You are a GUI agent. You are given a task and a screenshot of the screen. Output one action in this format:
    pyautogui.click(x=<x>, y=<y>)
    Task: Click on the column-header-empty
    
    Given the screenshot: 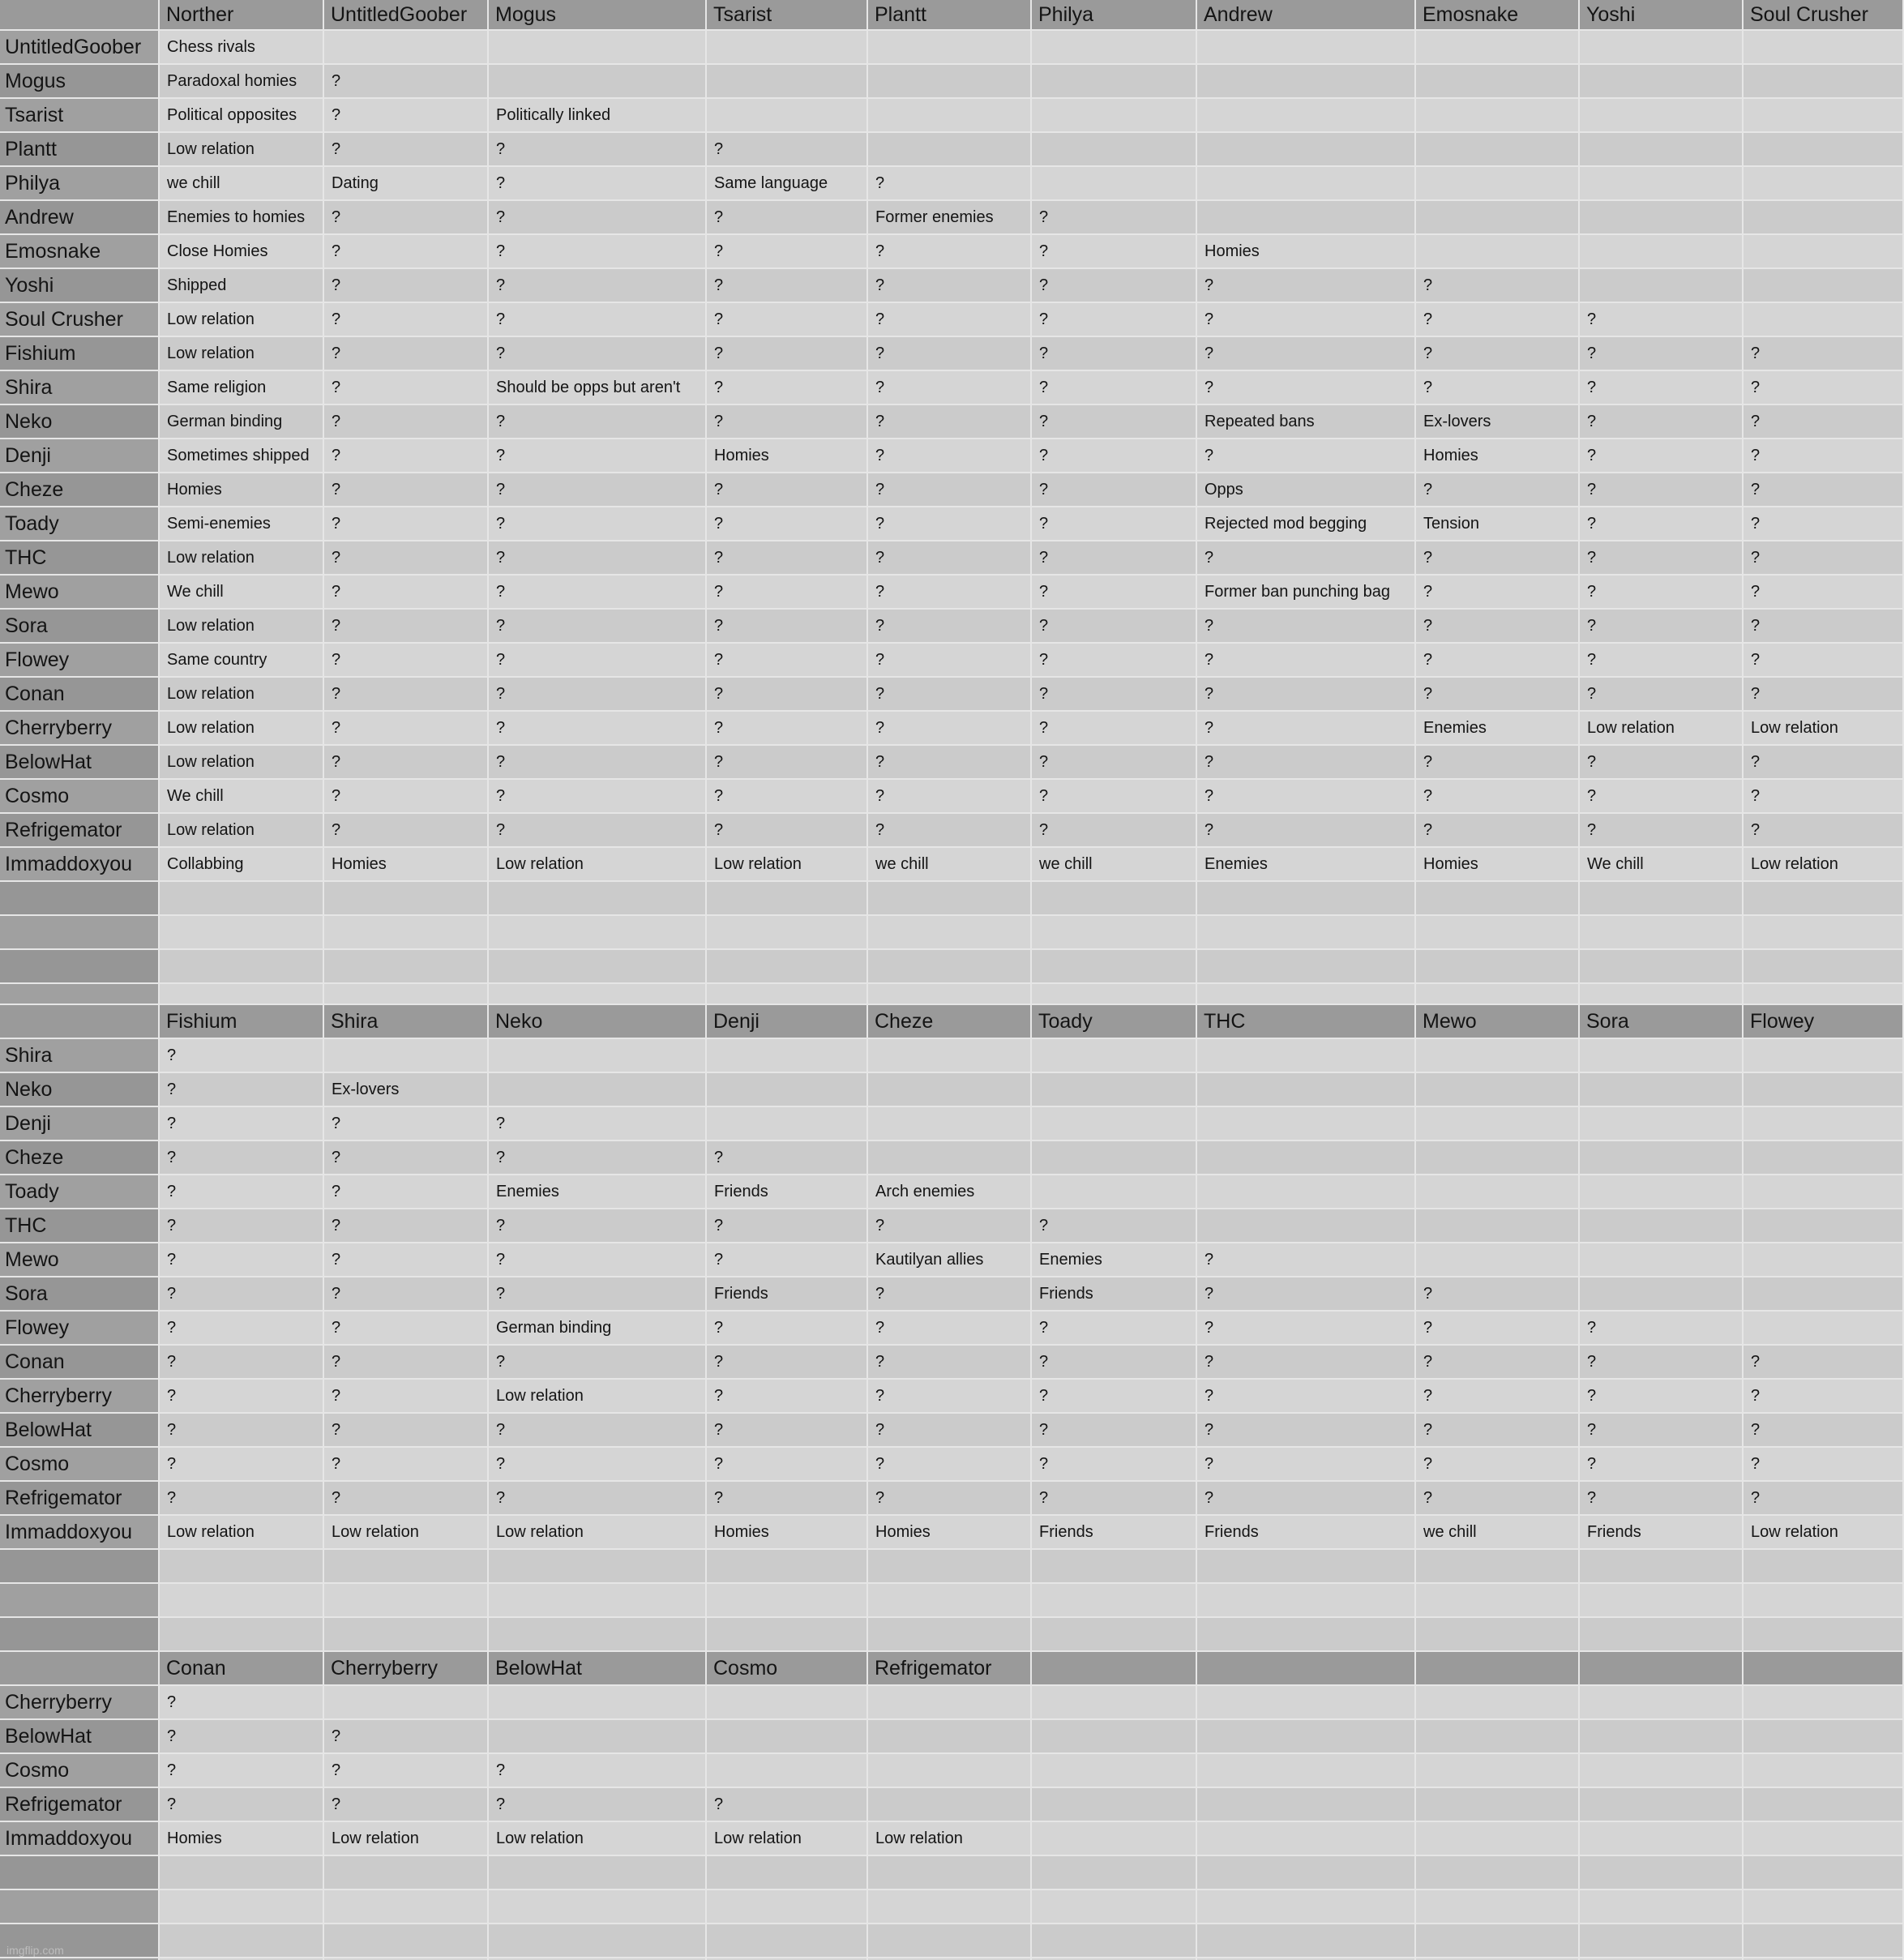 What is the action you would take?
    pyautogui.click(x=1307, y=1669)
    